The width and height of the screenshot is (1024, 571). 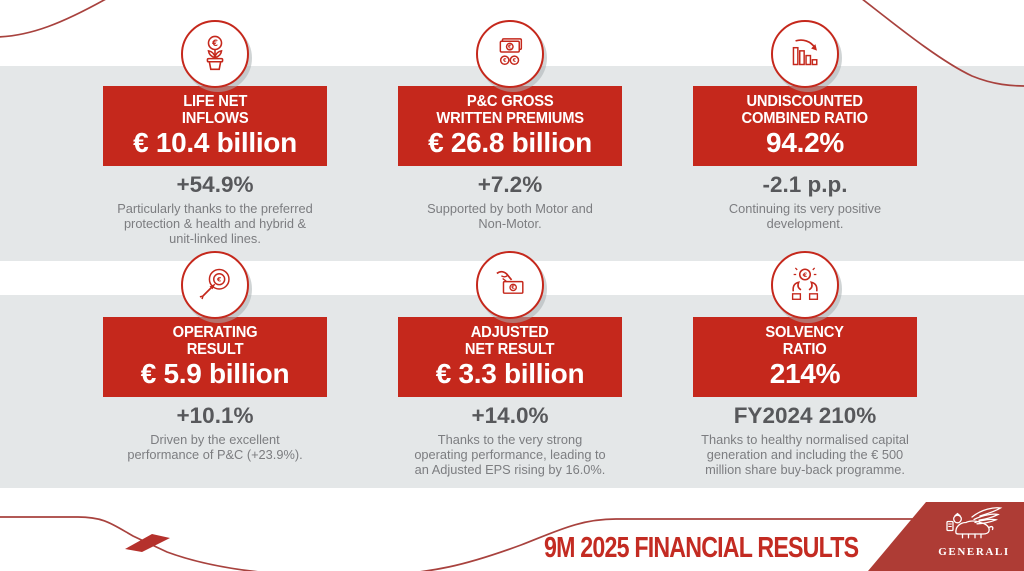 I want to click on metric-value: € 26.8 billion, so click(x=510, y=142).